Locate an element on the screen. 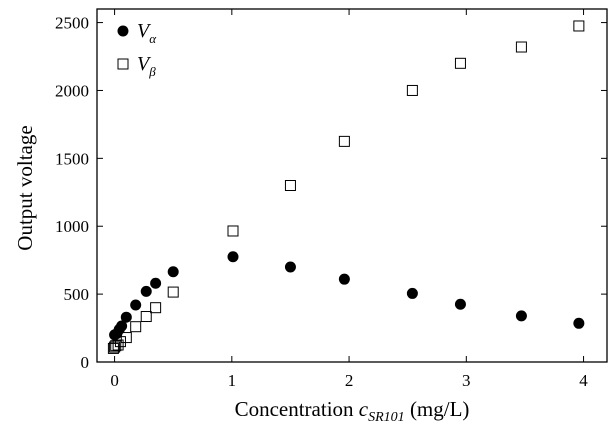 The image size is (613, 429). y-tick-label: 0 is located at coordinates (85, 362).